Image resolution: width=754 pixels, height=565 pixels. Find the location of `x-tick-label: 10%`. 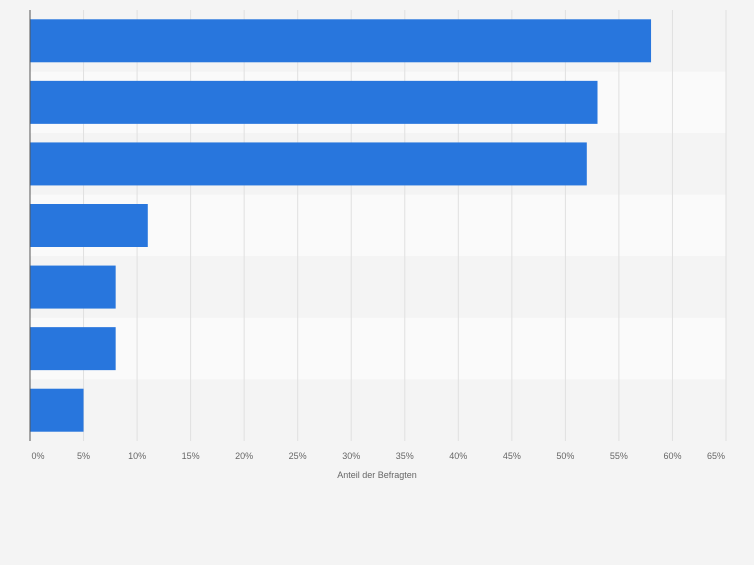

x-tick-label: 10% is located at coordinates (137, 456).